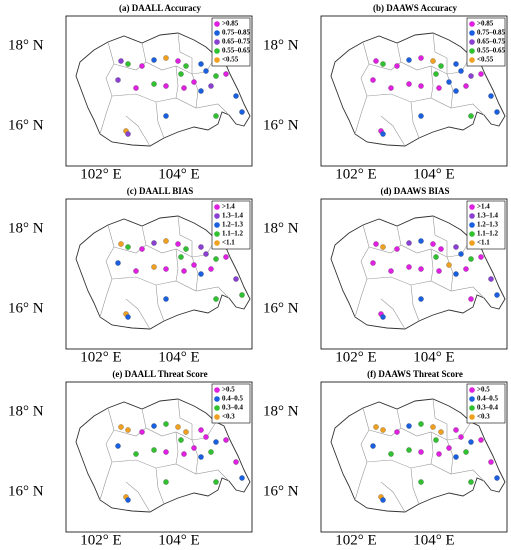 This screenshot has height=550, width=511. Describe the element at coordinates (233, 399) in the screenshot. I see `legend-label: 0.4–0.5` at that location.